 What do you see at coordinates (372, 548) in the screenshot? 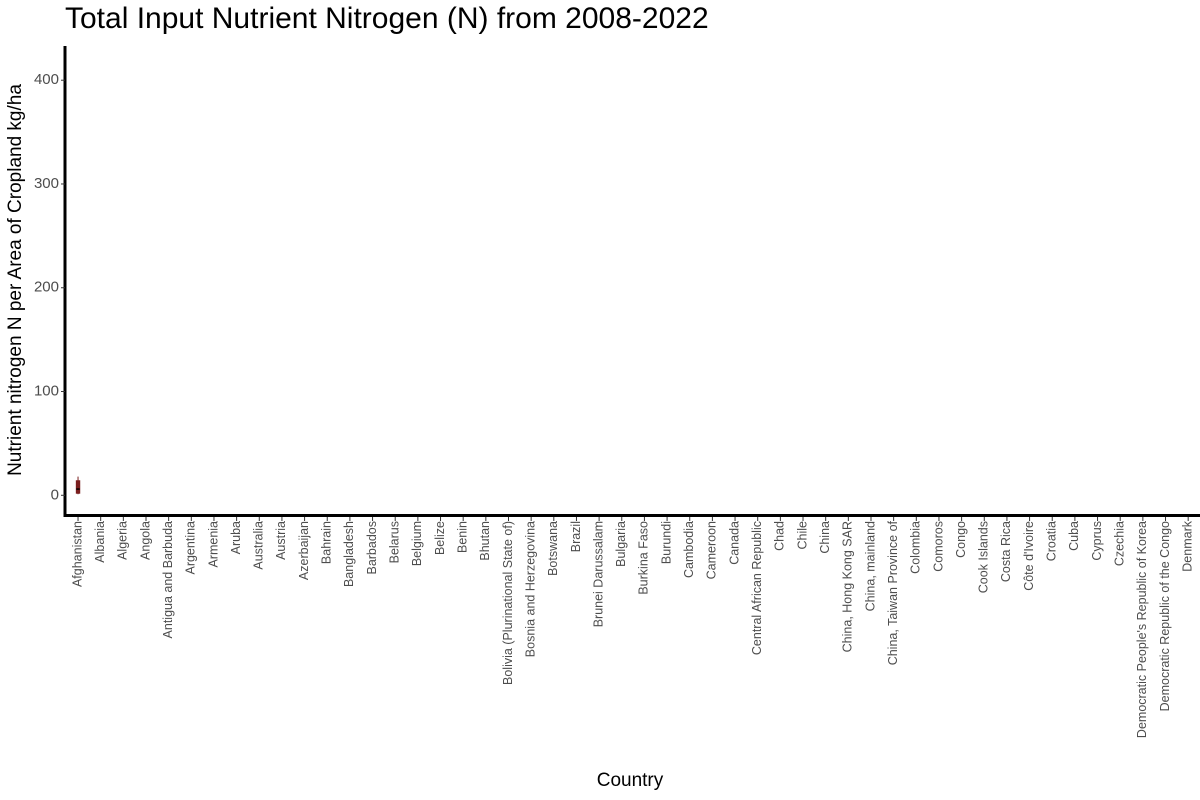
I see `x-tick-label: Barbados` at bounding box center [372, 548].